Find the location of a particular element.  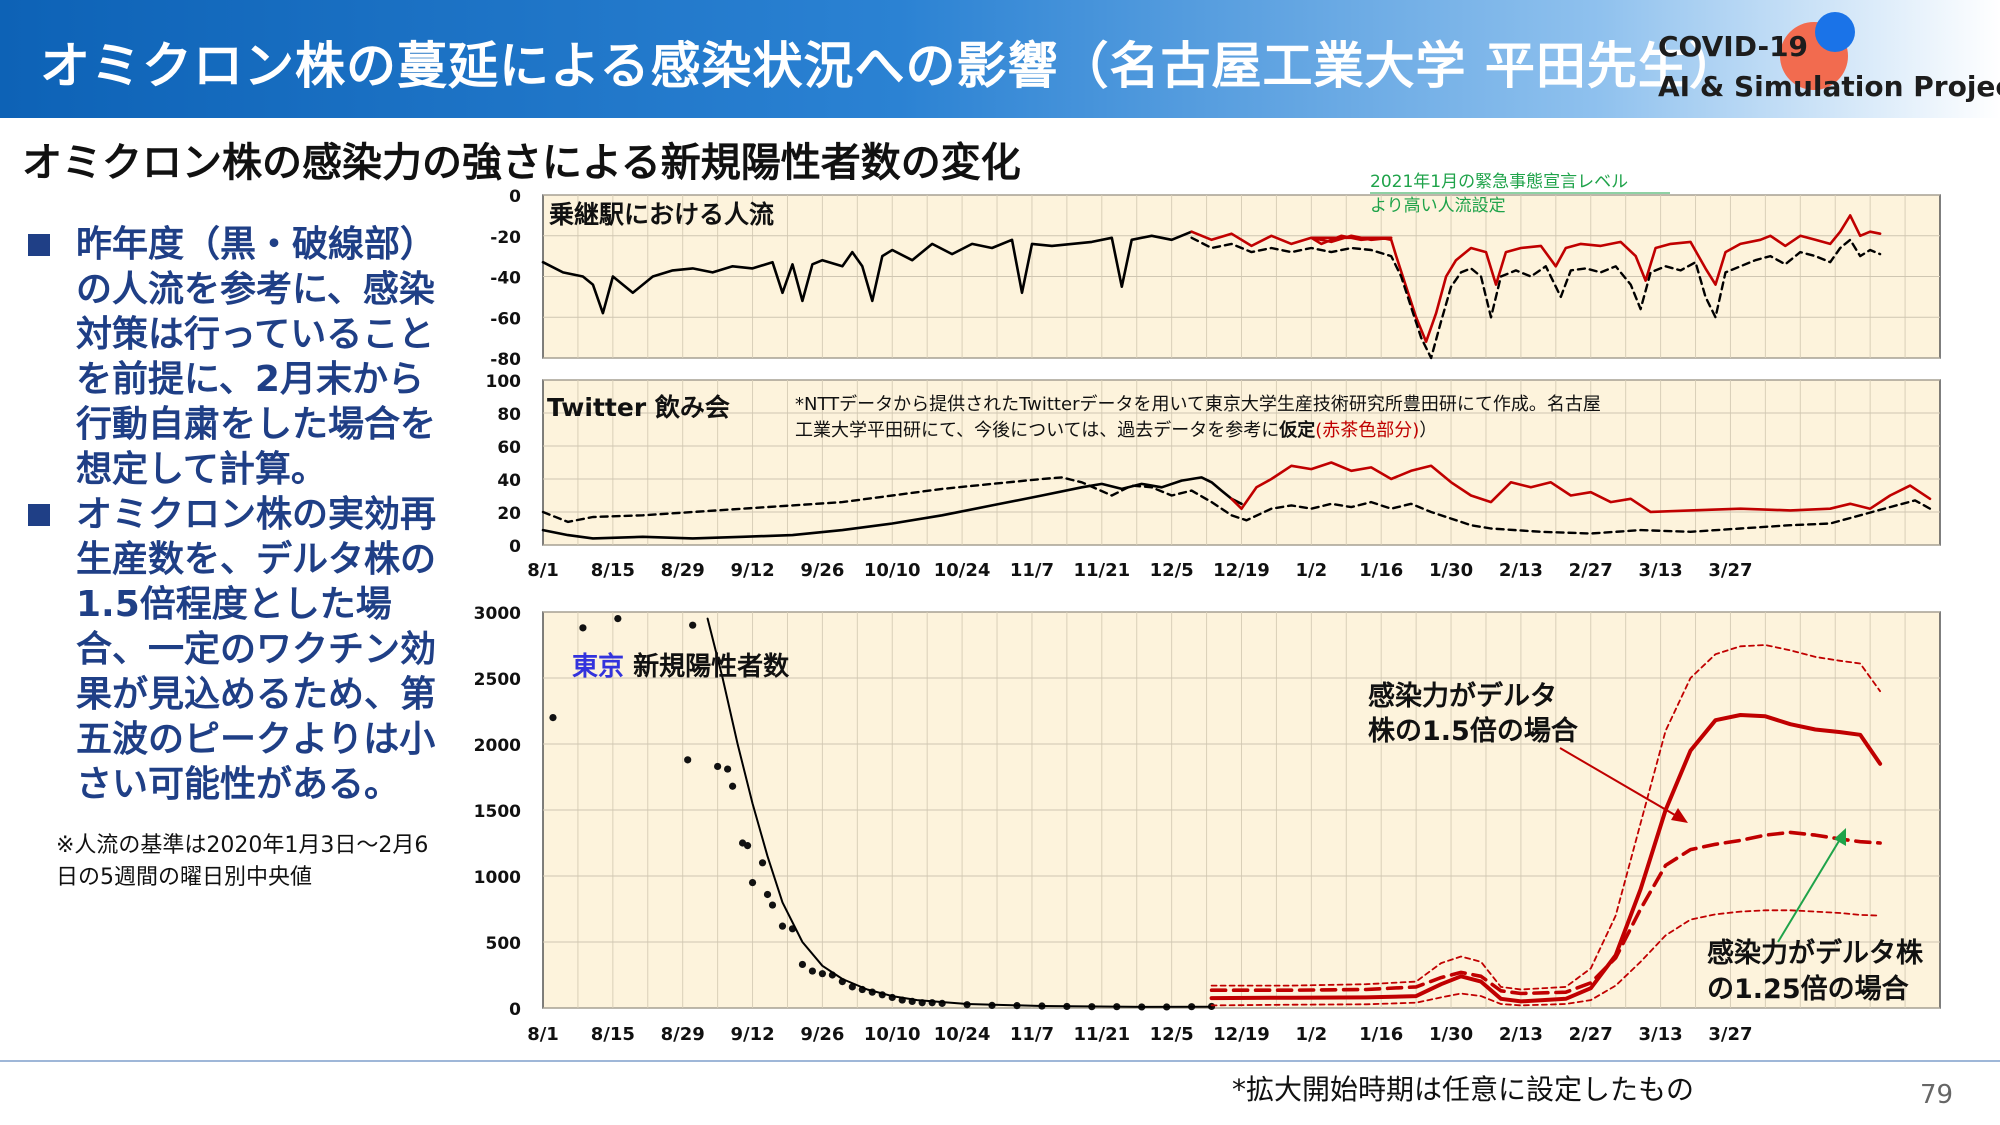

chart-note-close: ） is located at coordinates (1428, 430).